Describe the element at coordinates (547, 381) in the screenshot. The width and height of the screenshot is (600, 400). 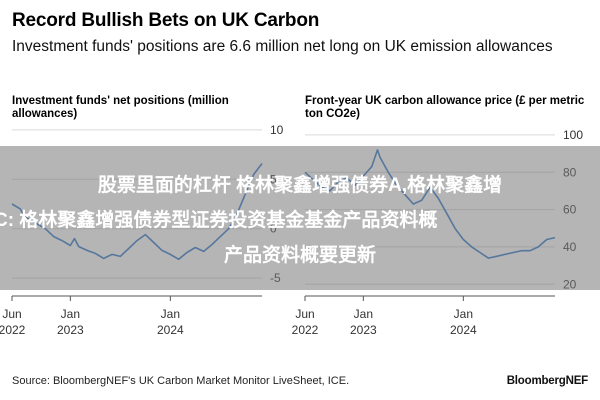
I see `brand-logo-text: BloombergNEF` at that location.